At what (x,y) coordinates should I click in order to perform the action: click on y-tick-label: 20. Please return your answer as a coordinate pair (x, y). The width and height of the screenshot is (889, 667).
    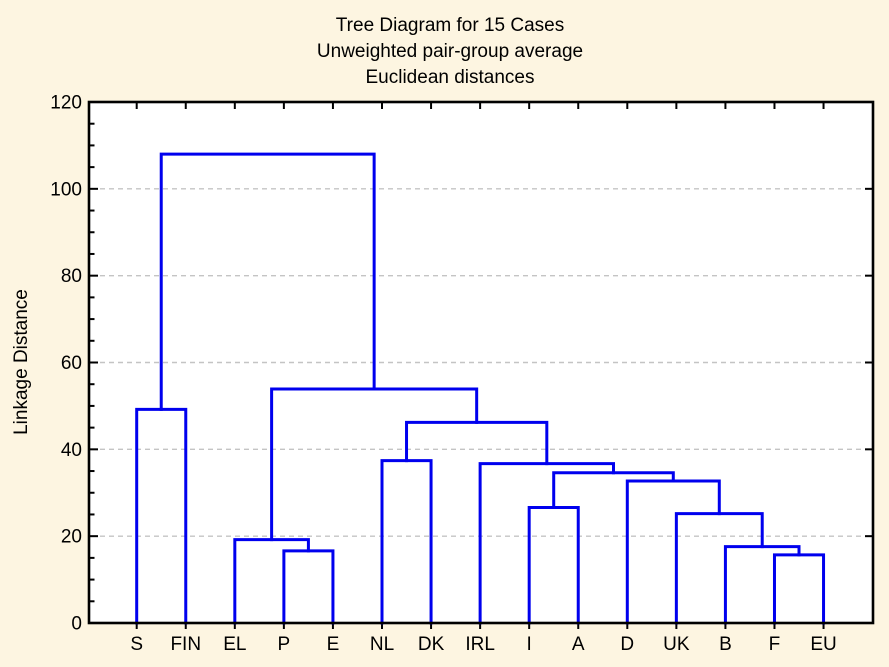
    Looking at the image, I should click on (71, 537).